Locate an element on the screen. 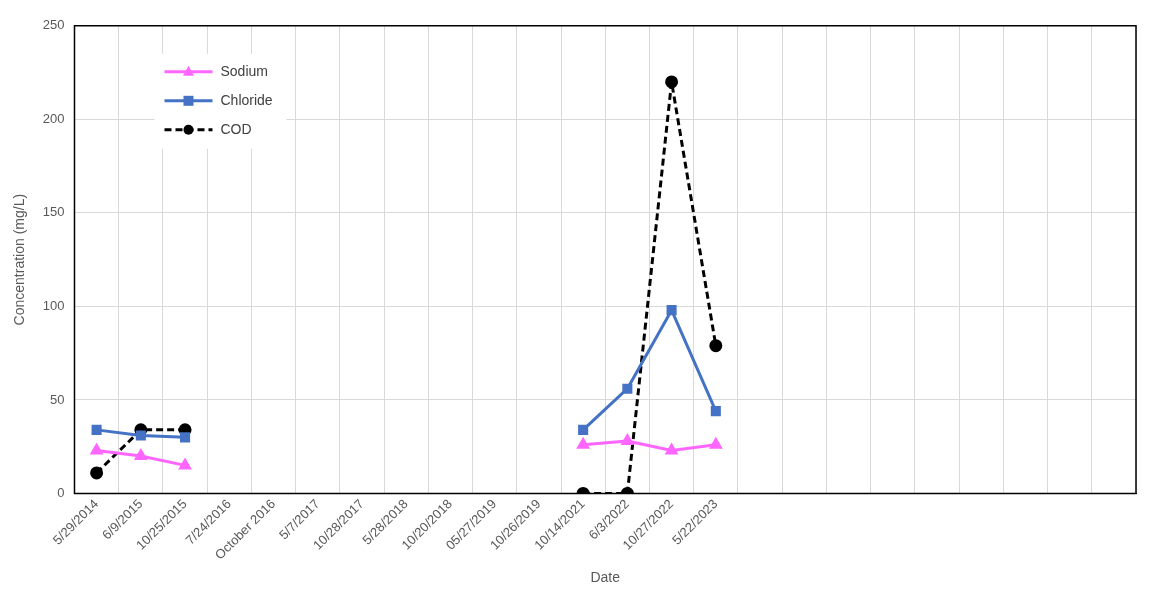  y-tick-label: 100 is located at coordinates (53, 305).